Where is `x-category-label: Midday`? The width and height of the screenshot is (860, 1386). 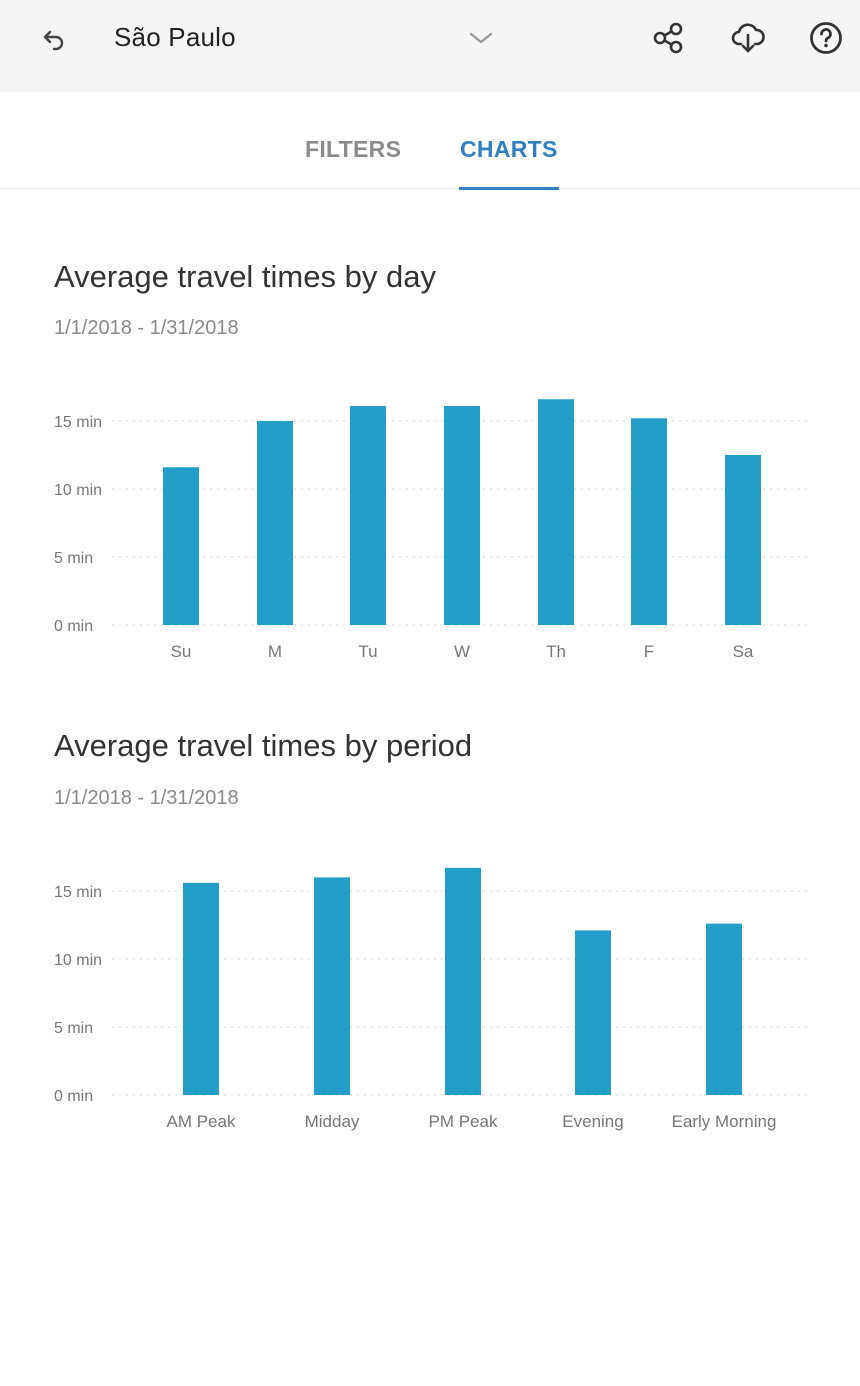
x-category-label: Midday is located at coordinates (332, 1121).